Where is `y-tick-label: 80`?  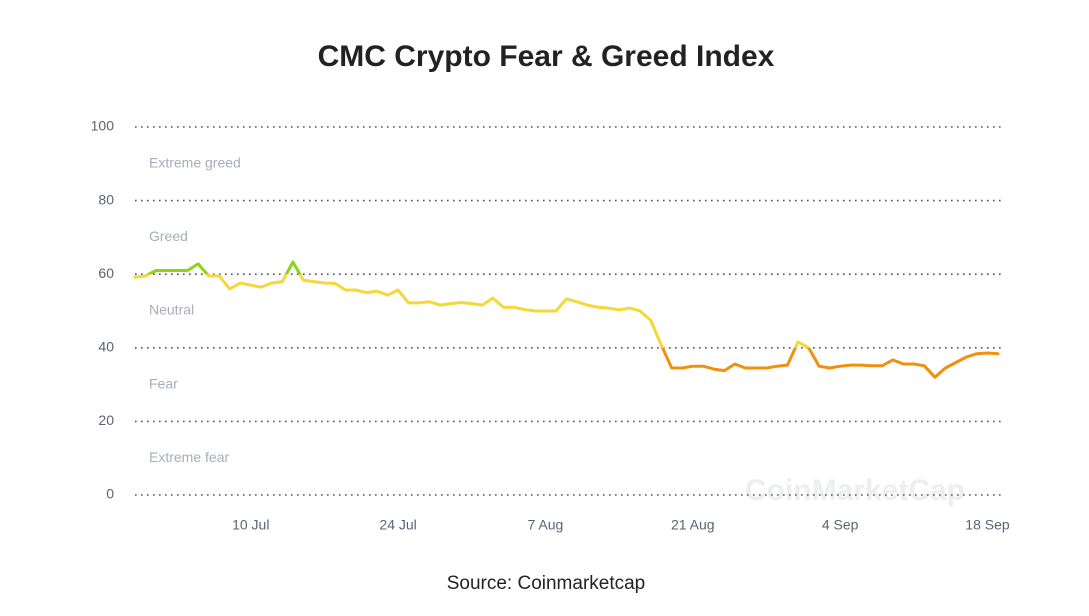
y-tick-label: 80 is located at coordinates (106, 199).